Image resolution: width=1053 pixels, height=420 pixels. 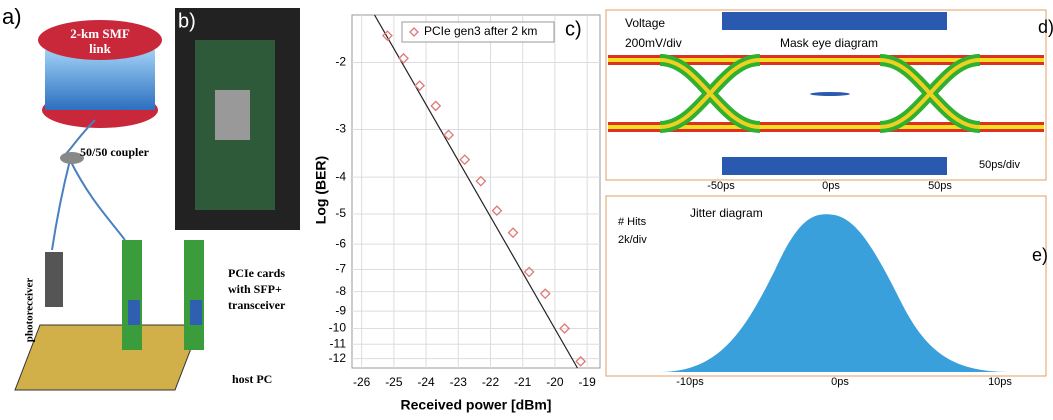 I want to click on x-tick-label: -26, so click(x=362, y=382).